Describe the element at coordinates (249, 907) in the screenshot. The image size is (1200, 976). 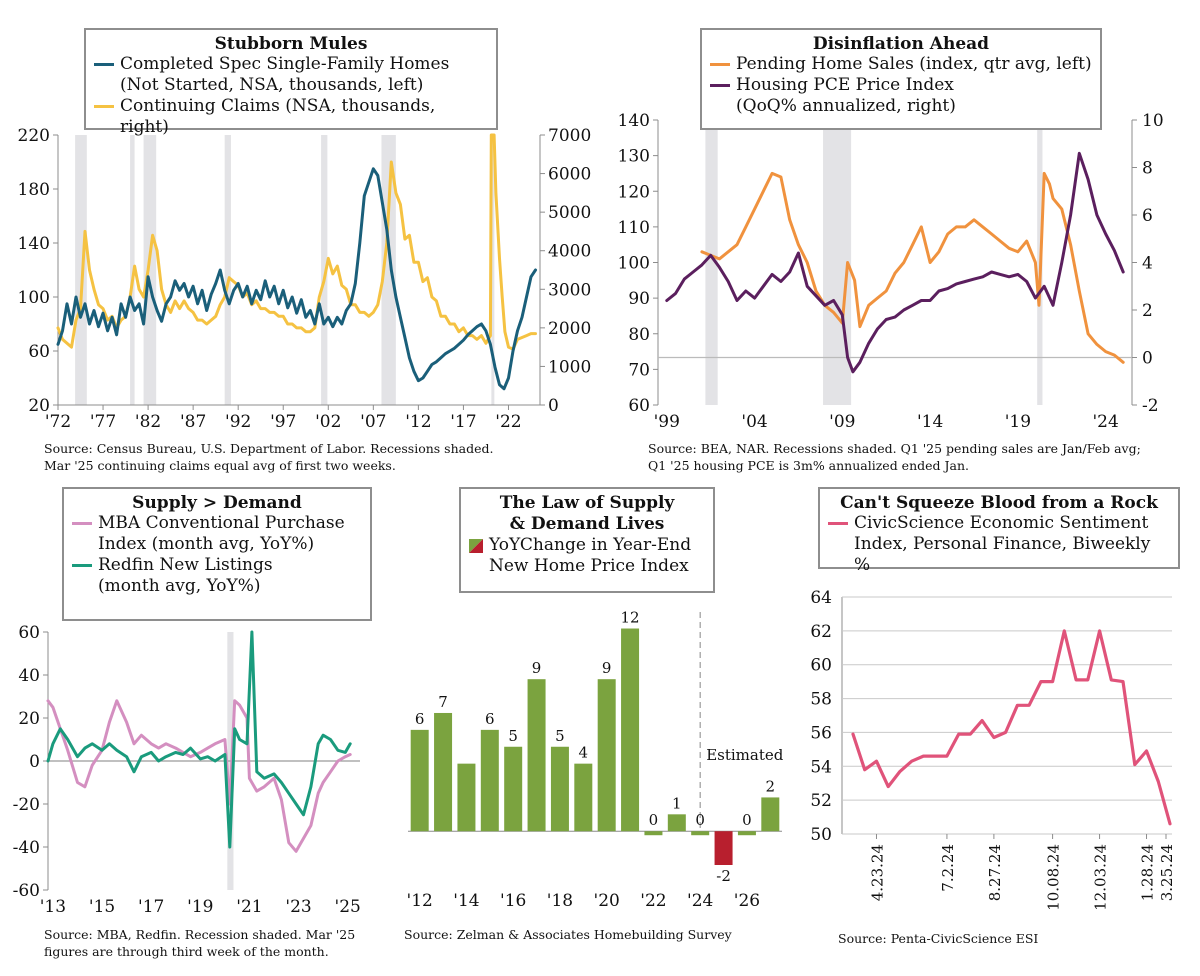
I see `x-tick-label: '21` at that location.